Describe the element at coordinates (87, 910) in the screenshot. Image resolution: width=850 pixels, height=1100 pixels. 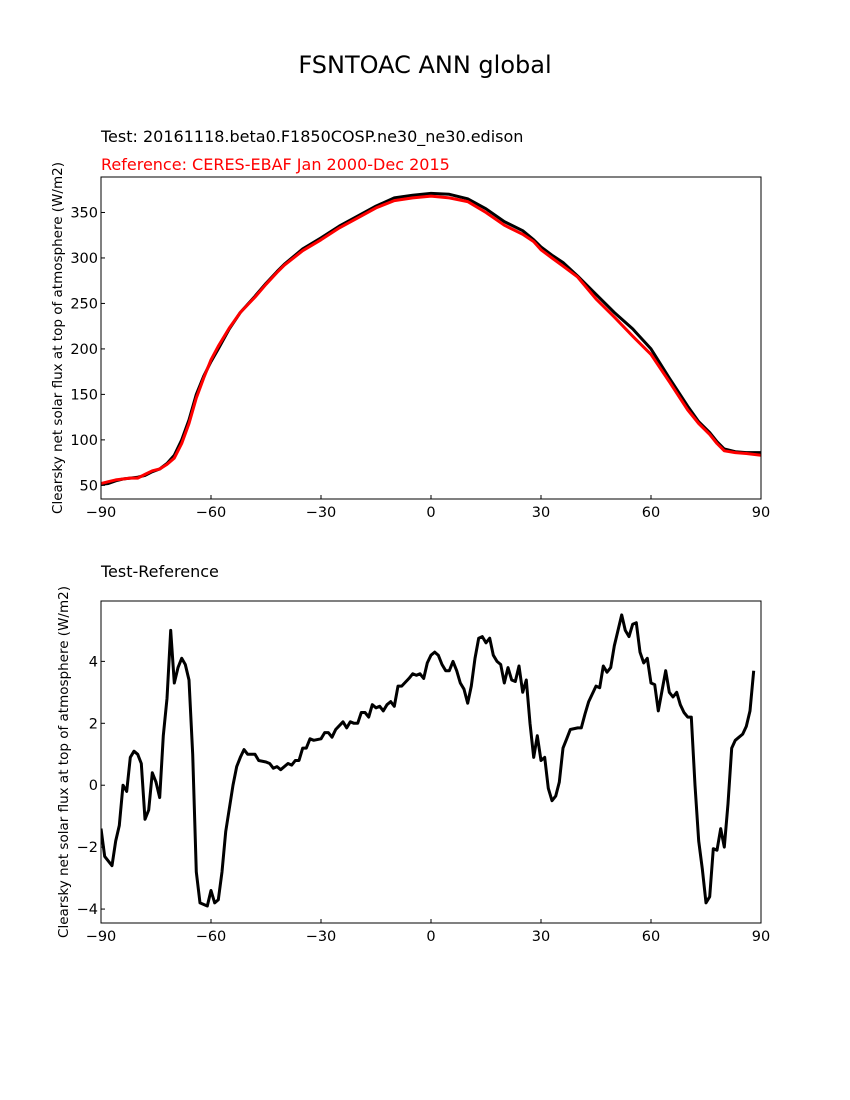
I see `bottom-y-tick-label: −4` at that location.